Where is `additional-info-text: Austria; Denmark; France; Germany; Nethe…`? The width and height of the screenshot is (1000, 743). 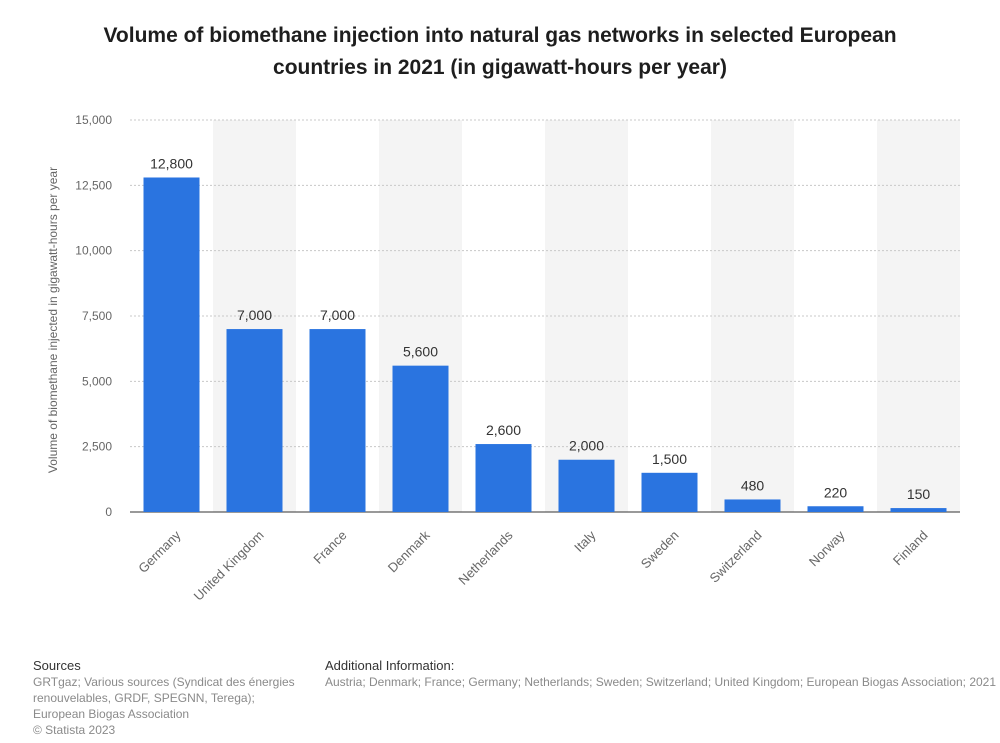
additional-info-text: Austria; Denmark; France; Germany; Nethe… is located at coordinates (661, 682).